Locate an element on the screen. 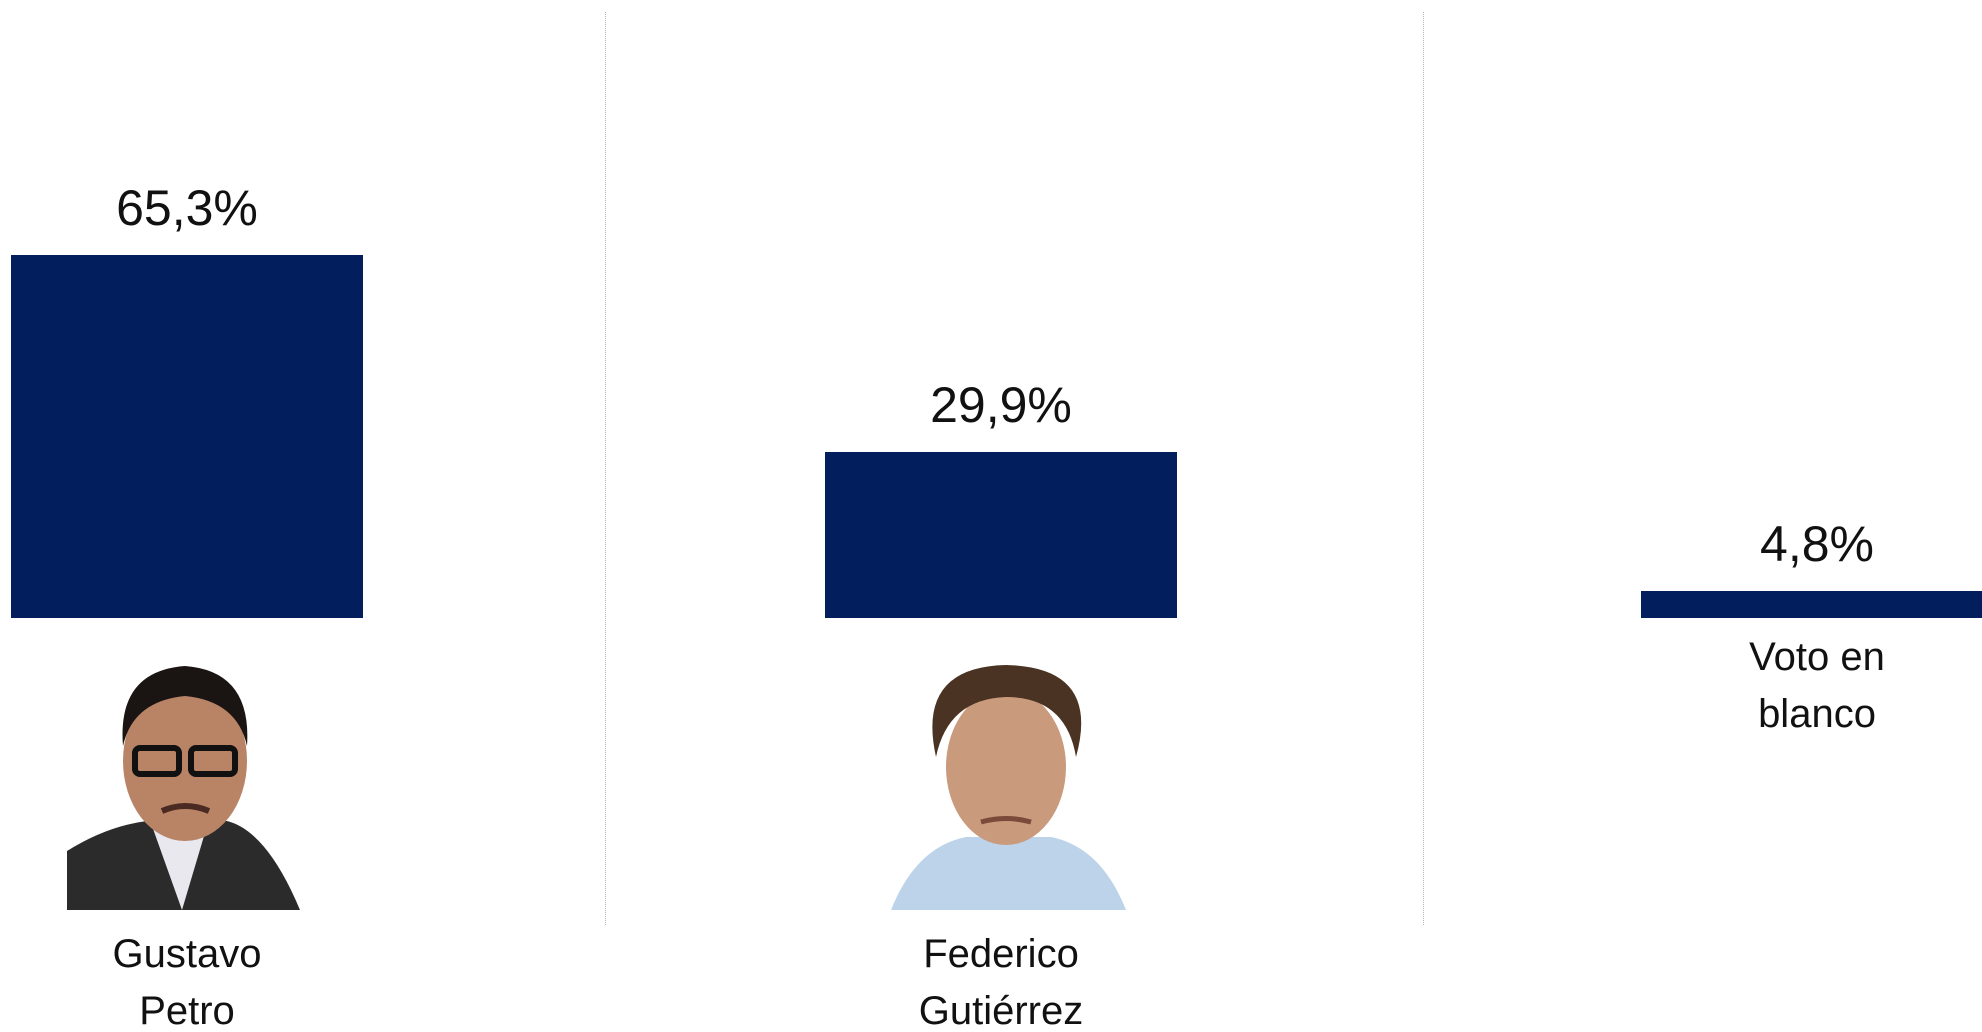 Image resolution: width=1982 pixels, height=1032 pixels. category-label: Gustavo Petro is located at coordinates (187, 982).